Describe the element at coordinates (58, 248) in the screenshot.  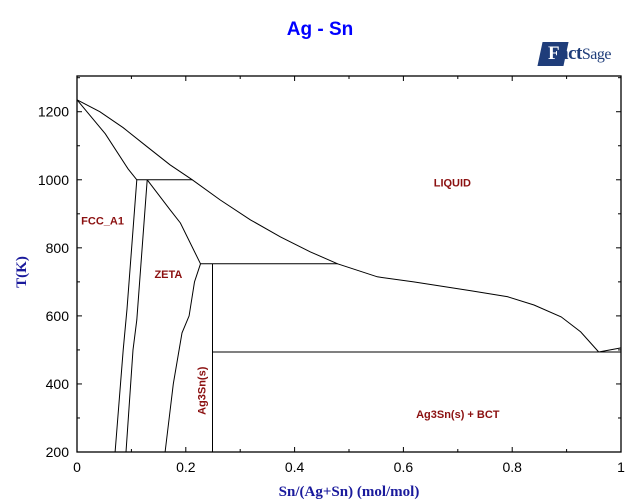
I see `y-tick-label: 800` at that location.